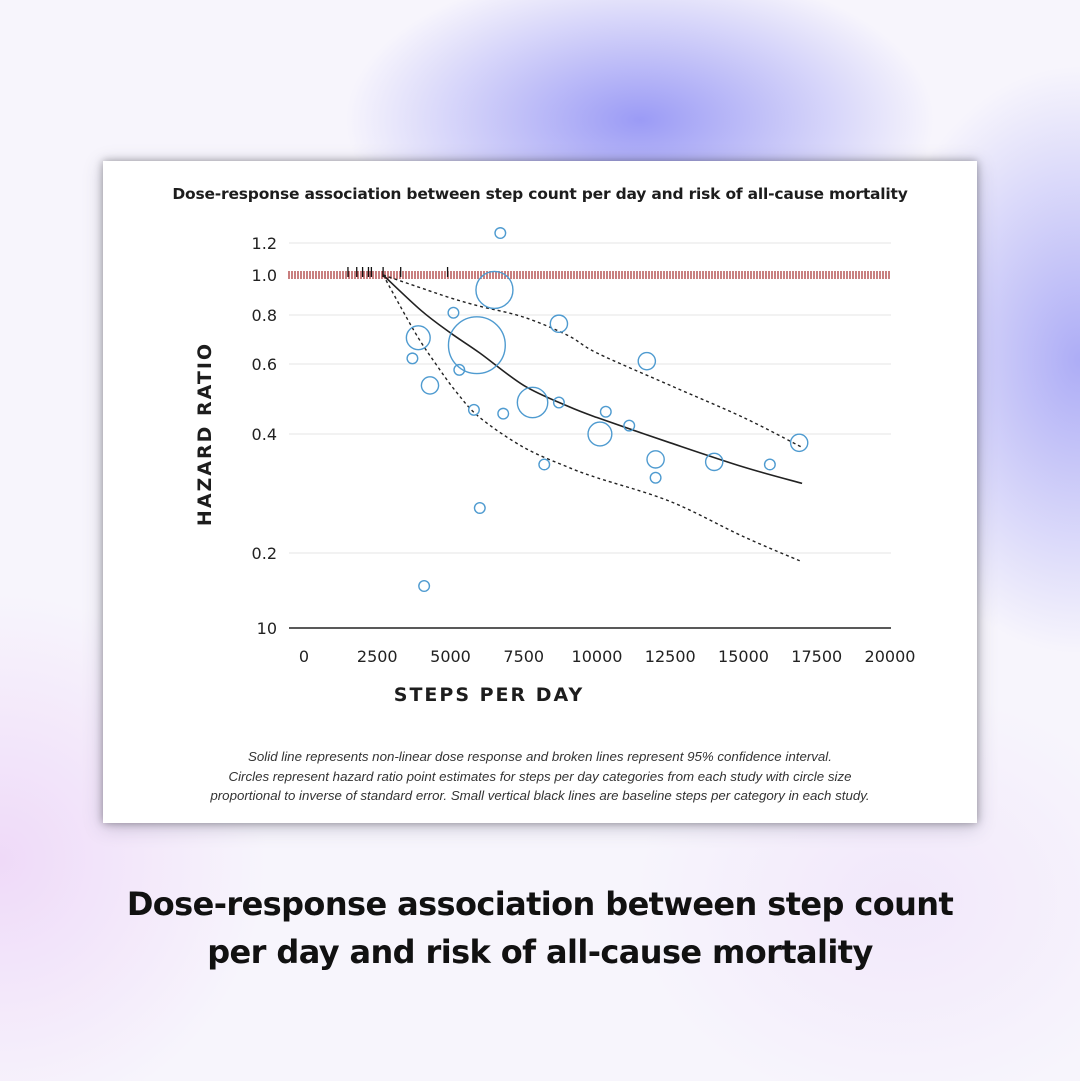 This screenshot has height=1081, width=1080. I want to click on dose-response-curve, so click(592, 379).